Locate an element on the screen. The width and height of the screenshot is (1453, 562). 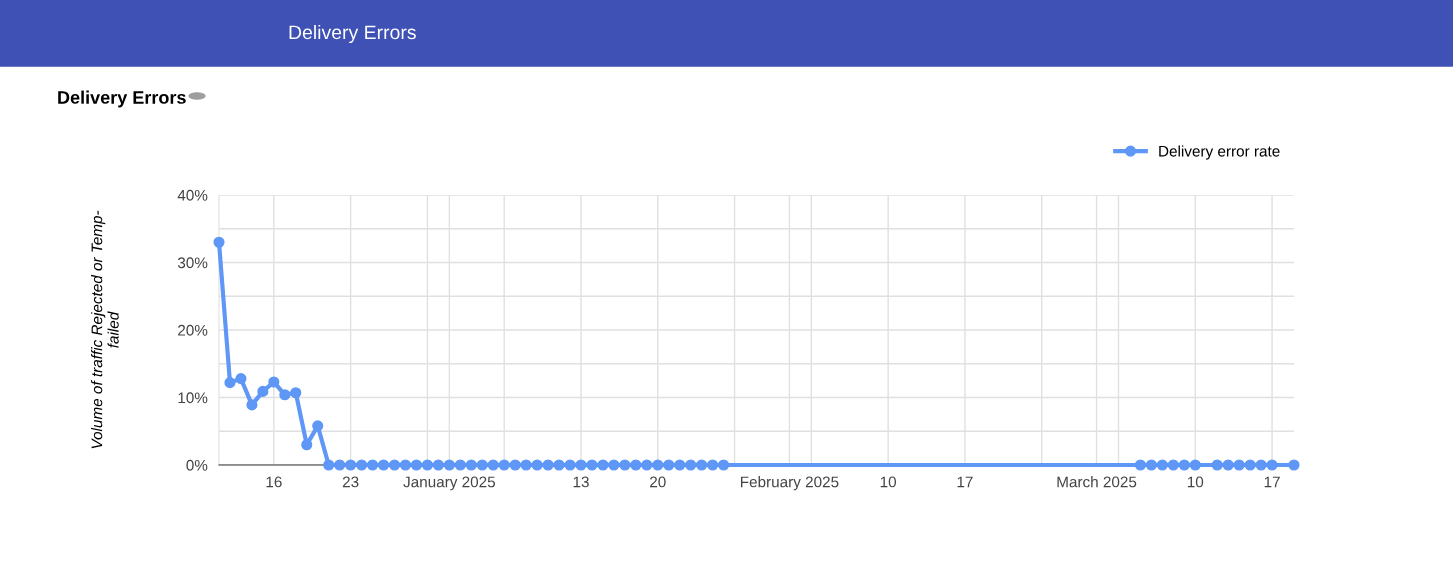
y-tick-label: 40% is located at coordinates (192, 195).